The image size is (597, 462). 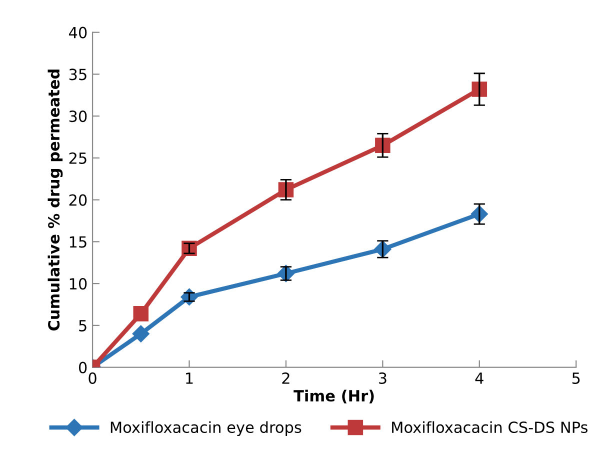 I want to click on x-tick-label: 0, so click(x=92, y=378).